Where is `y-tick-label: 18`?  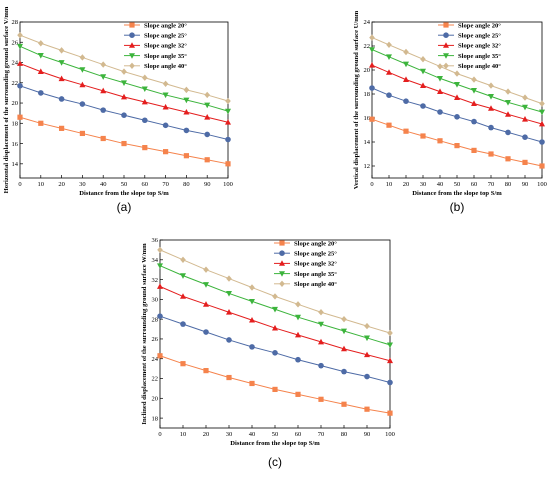 y-tick-label: 18 is located at coordinates (15, 123).